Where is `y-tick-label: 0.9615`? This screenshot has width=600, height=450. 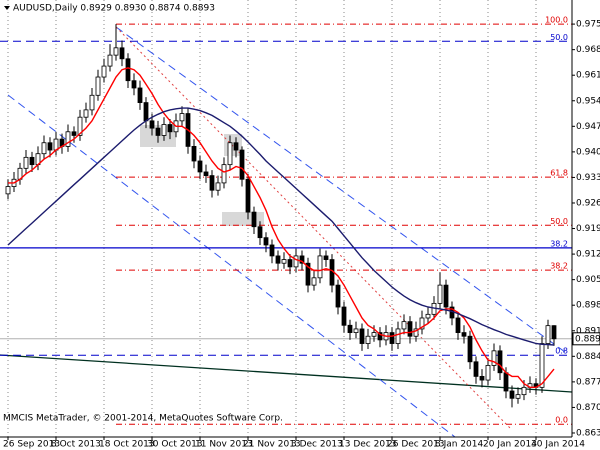 y-tick-label: 0.9615 is located at coordinates (588, 76).